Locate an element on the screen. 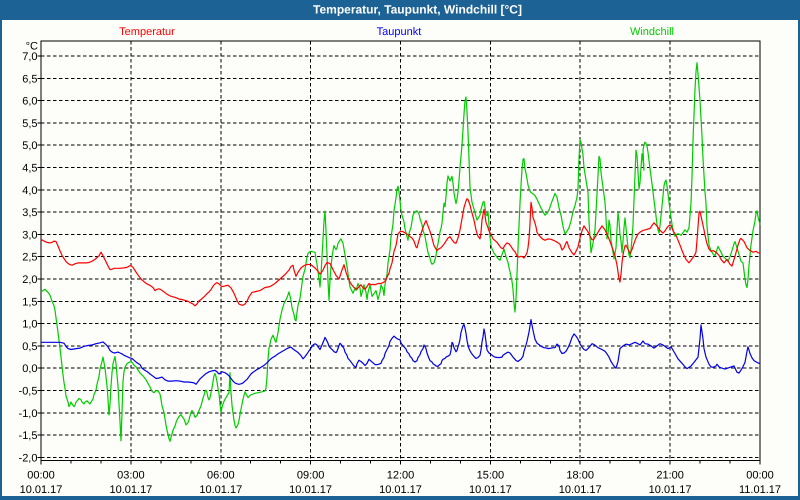 The image size is (800, 500). svg-text: Windchill is located at coordinates (652, 32).